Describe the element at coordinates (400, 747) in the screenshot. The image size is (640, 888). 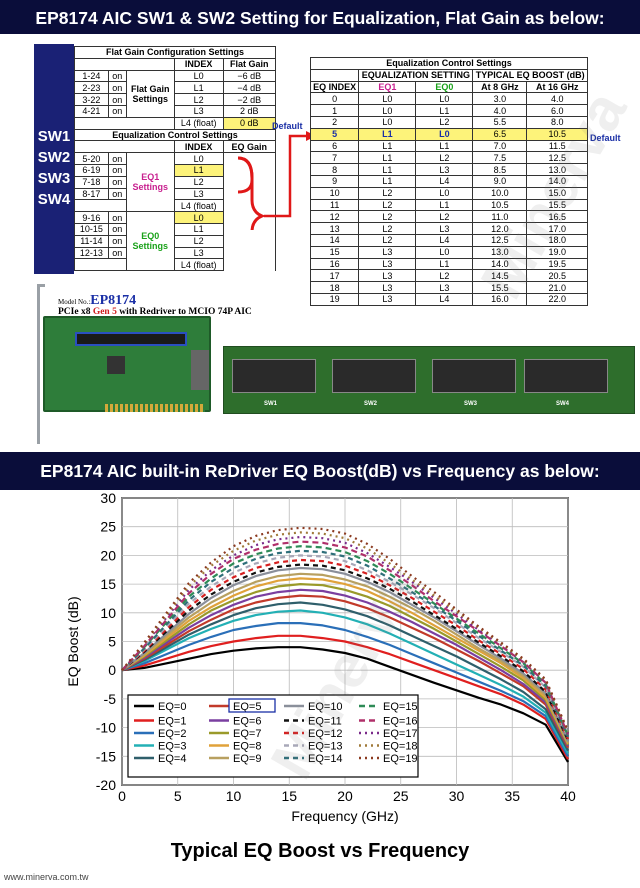
I see `legend-label: EQ=18` at that location.